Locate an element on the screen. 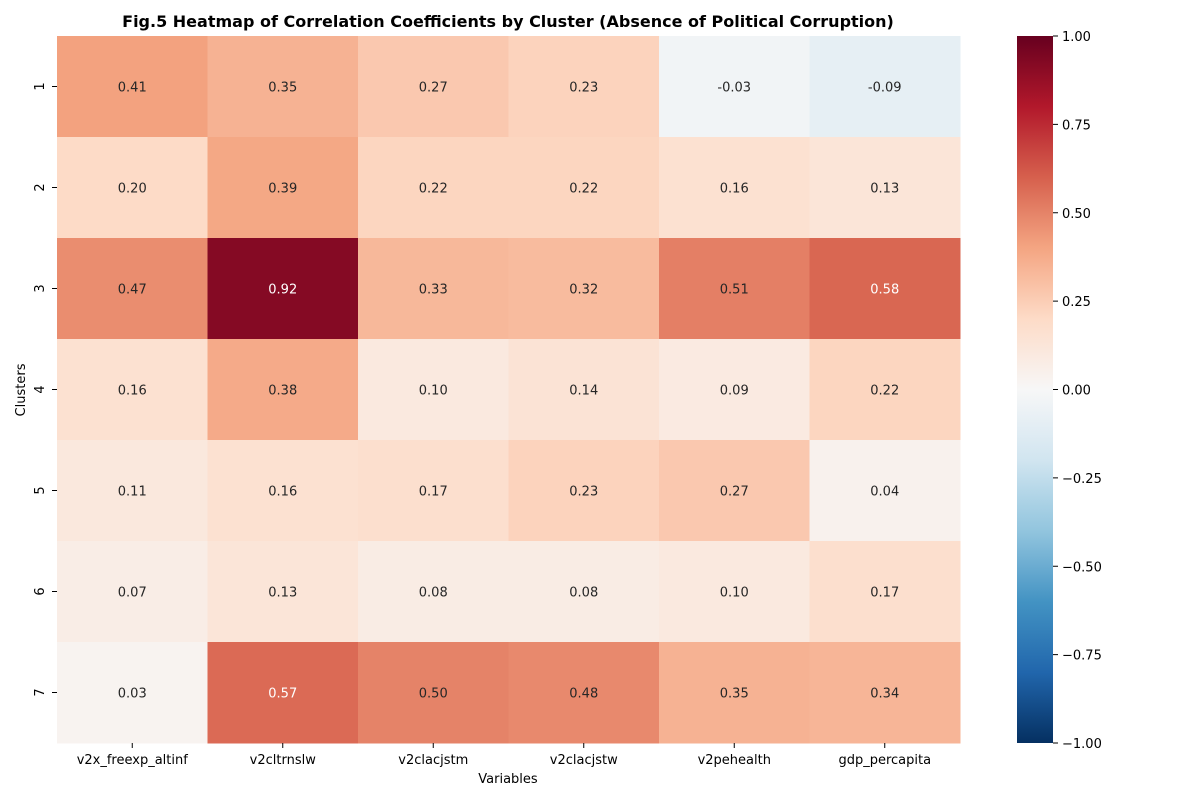 Image resolution: width=1200 pixels, height=800 pixels. cell-value-label: 0.03 is located at coordinates (132, 694).